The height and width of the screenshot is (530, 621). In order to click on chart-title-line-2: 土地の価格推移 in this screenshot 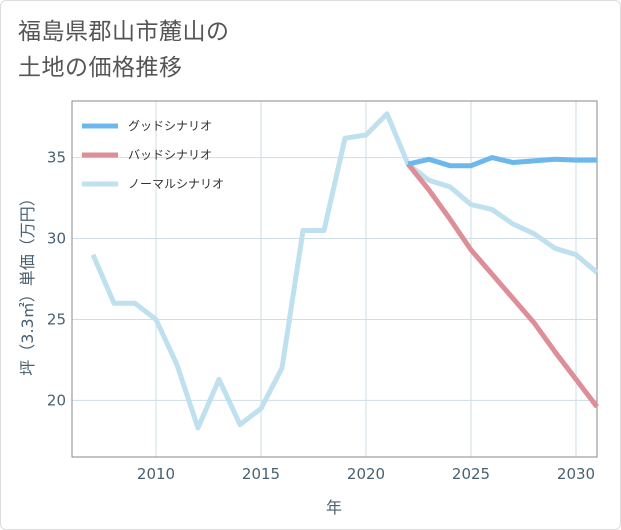, I will do `click(100, 68)`.